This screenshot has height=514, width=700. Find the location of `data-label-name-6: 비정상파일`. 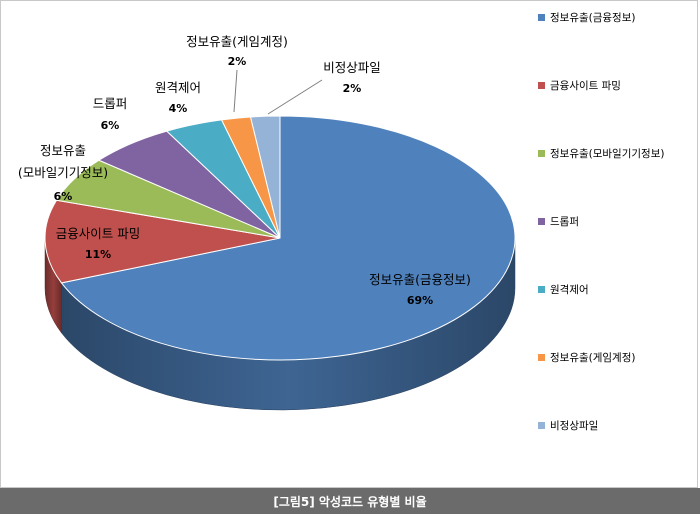

data-label-name-6: 비정상파일 is located at coordinates (352, 67).